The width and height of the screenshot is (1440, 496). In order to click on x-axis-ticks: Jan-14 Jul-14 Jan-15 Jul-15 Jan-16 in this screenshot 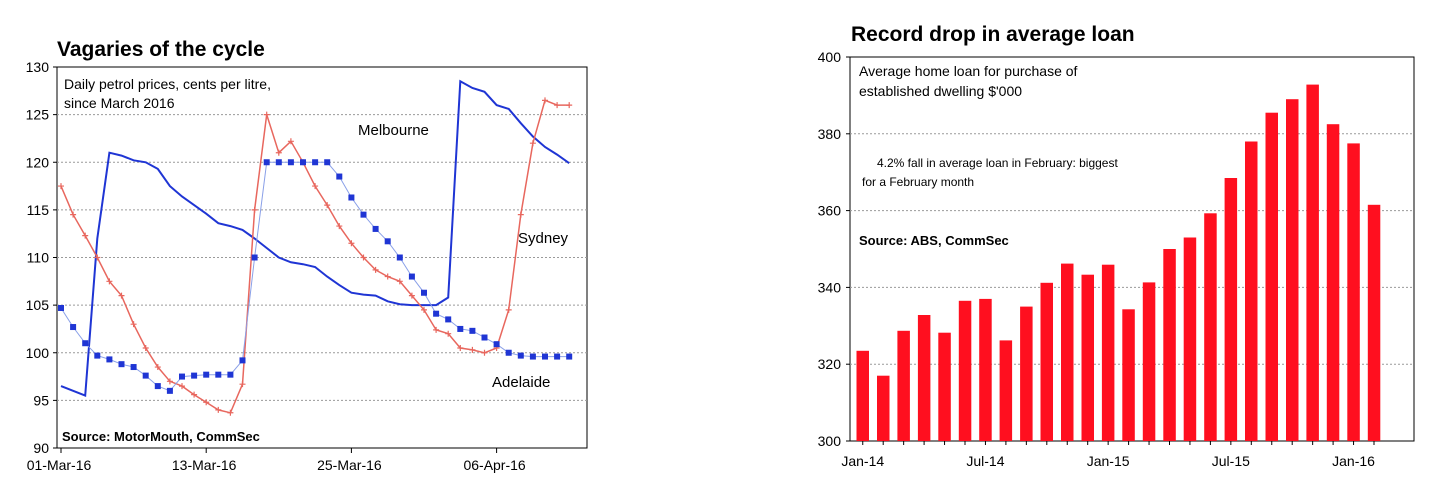, I will do `click(1108, 455)`.